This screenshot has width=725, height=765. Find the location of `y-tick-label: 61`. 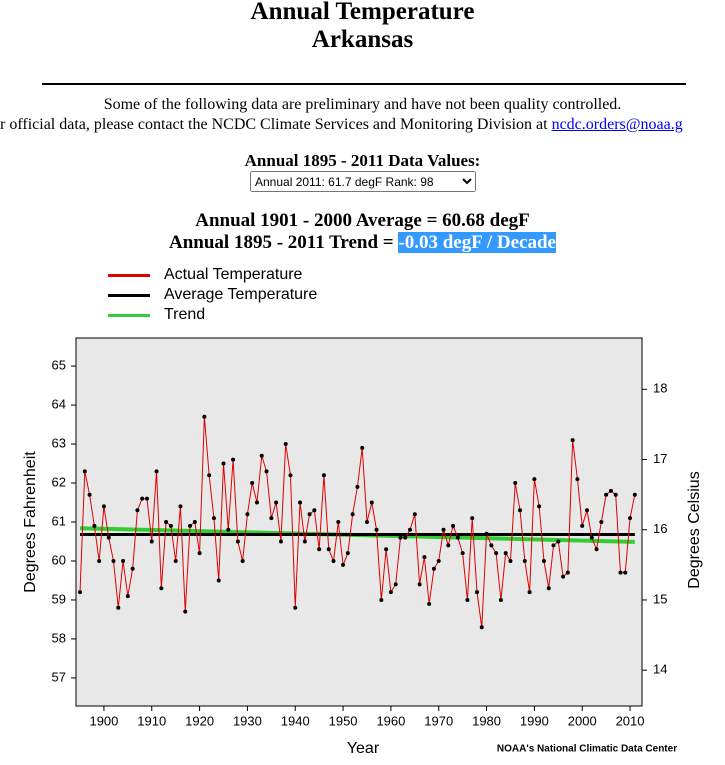

y-tick-label: 61 is located at coordinates (59, 520).